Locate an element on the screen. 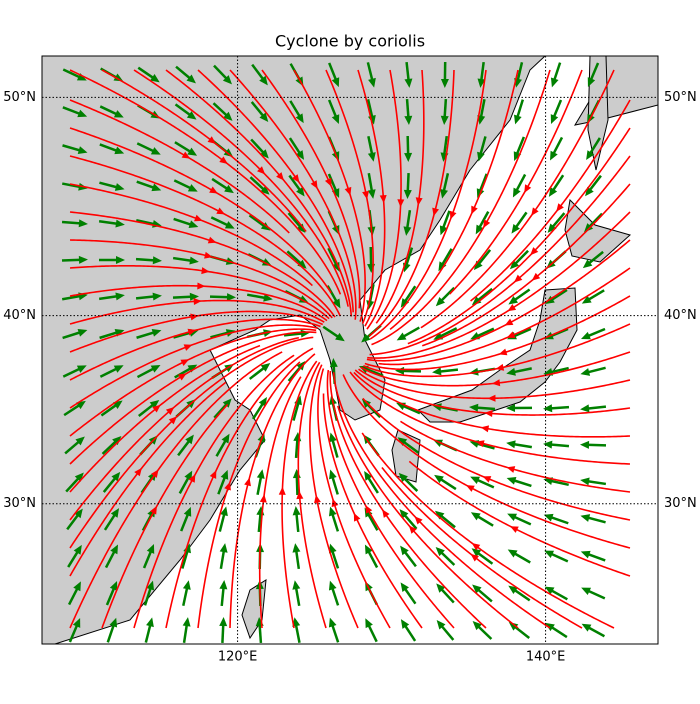 The width and height of the screenshot is (700, 704). map-title: Cyclone by coriolis is located at coordinates (350, 41).